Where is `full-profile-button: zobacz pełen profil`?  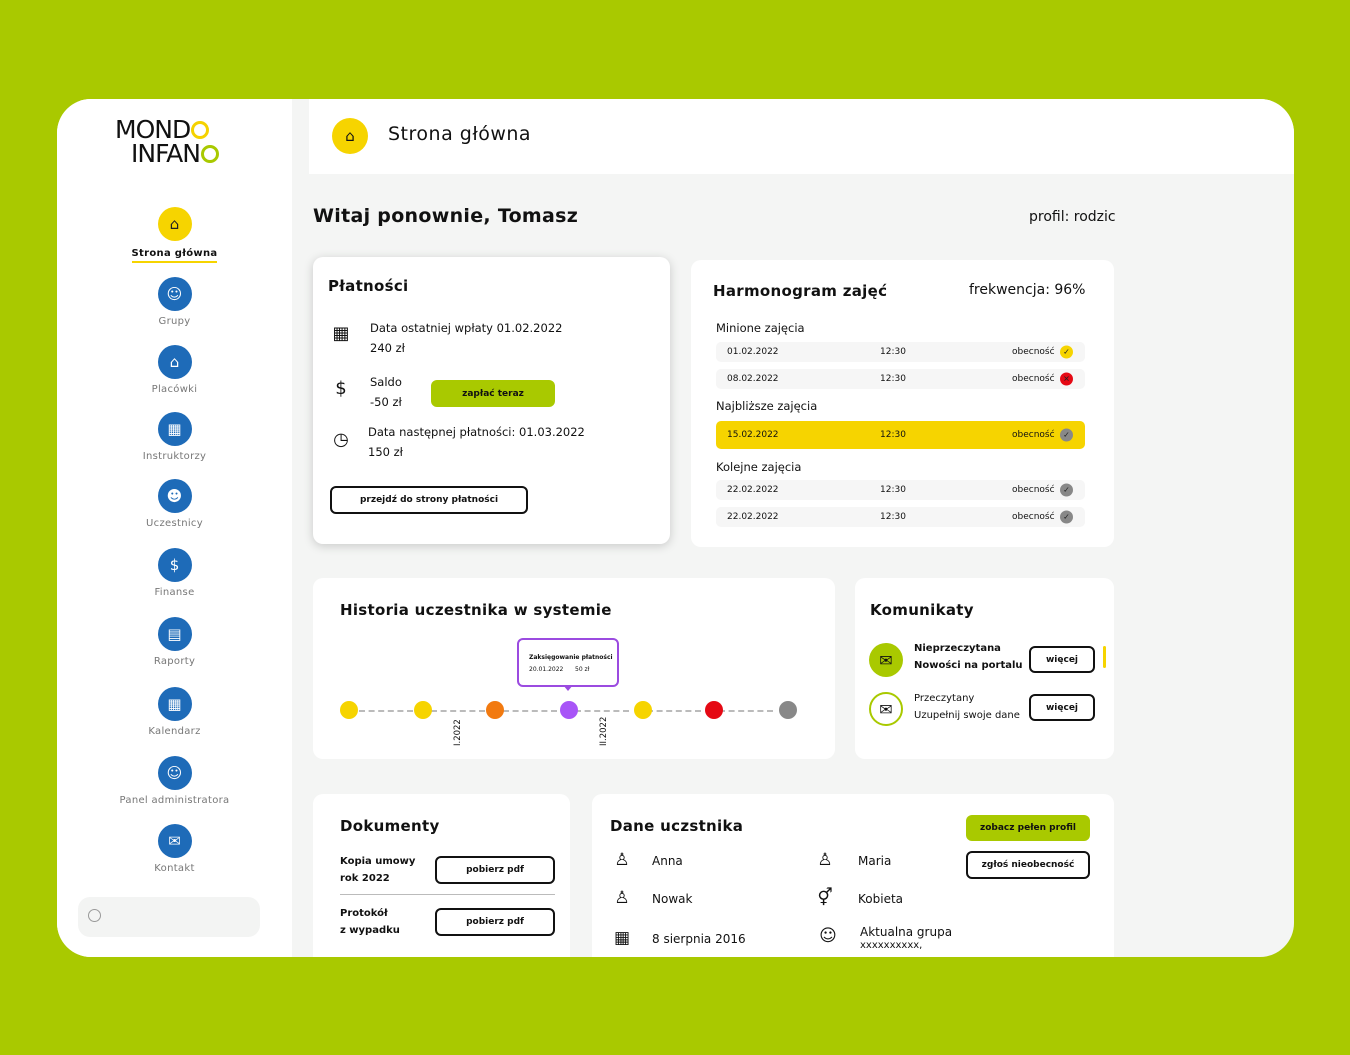
full-profile-button: zobacz pełen profil is located at coordinates (1028, 828).